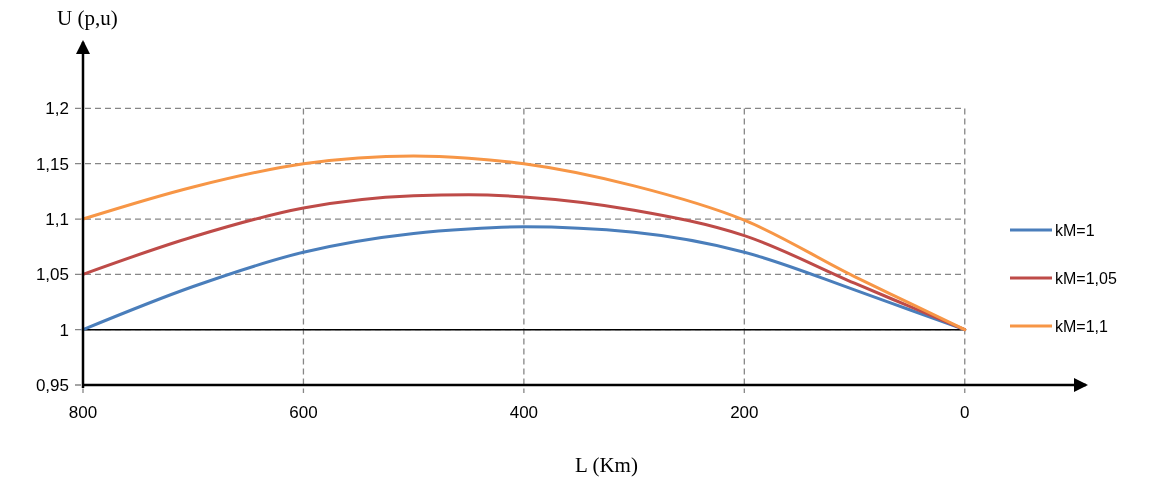 The image size is (1174, 482). What do you see at coordinates (52, 275) in the screenshot?
I see `y-tick-label: 1,05` at bounding box center [52, 275].